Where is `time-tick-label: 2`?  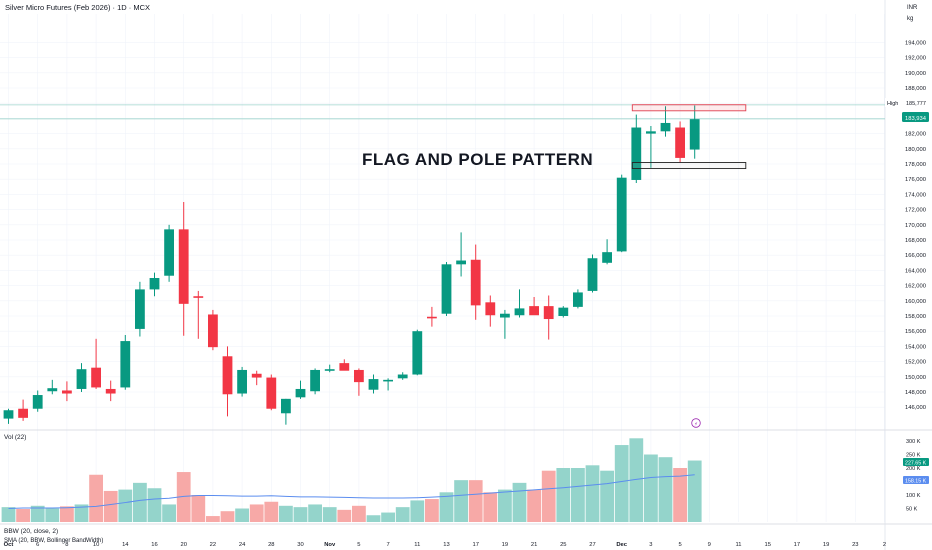 time-tick-label: 2 is located at coordinates (884, 545).